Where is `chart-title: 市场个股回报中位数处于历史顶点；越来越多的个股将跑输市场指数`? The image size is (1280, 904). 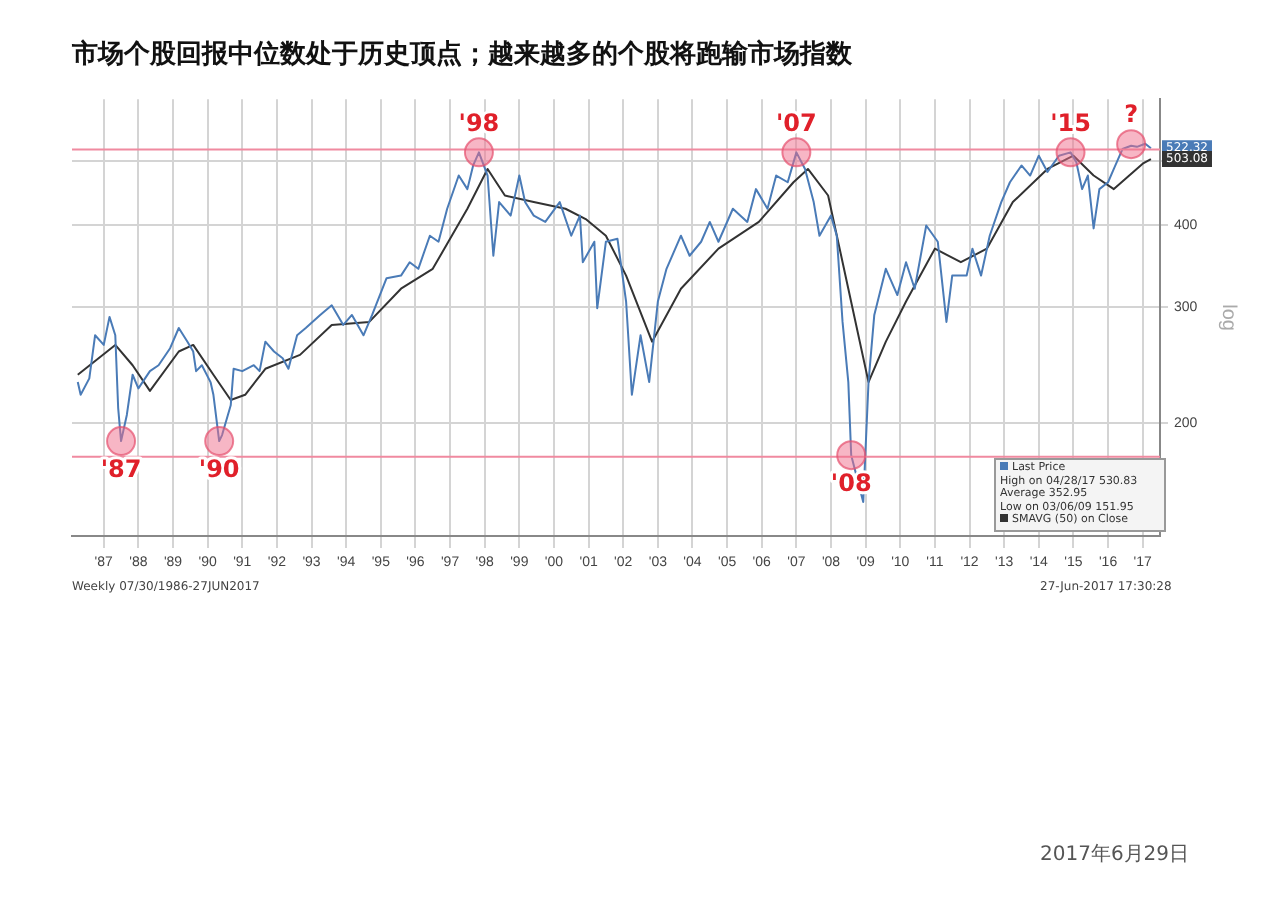
chart-title: 市场个股回报中位数处于历史顶点；越来越多的个股将跑输市场指数 is located at coordinates (462, 54).